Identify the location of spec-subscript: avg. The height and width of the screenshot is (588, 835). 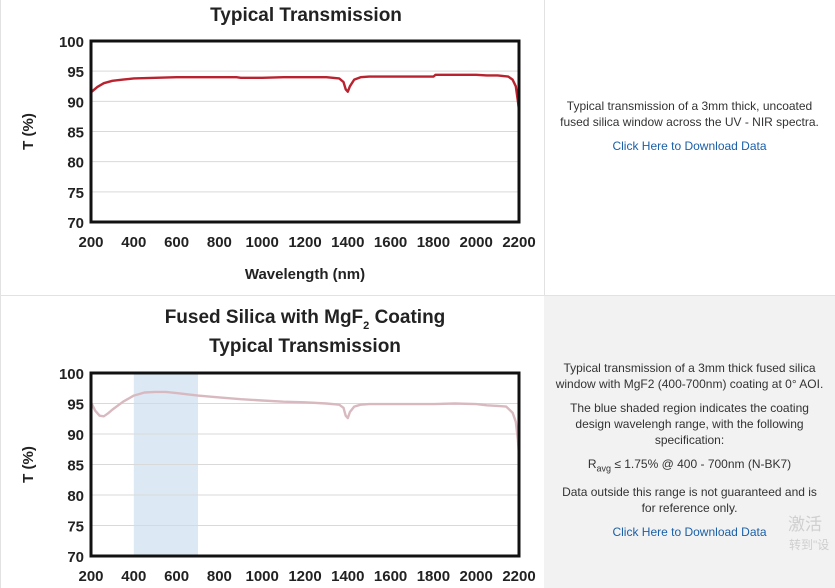
(603, 468).